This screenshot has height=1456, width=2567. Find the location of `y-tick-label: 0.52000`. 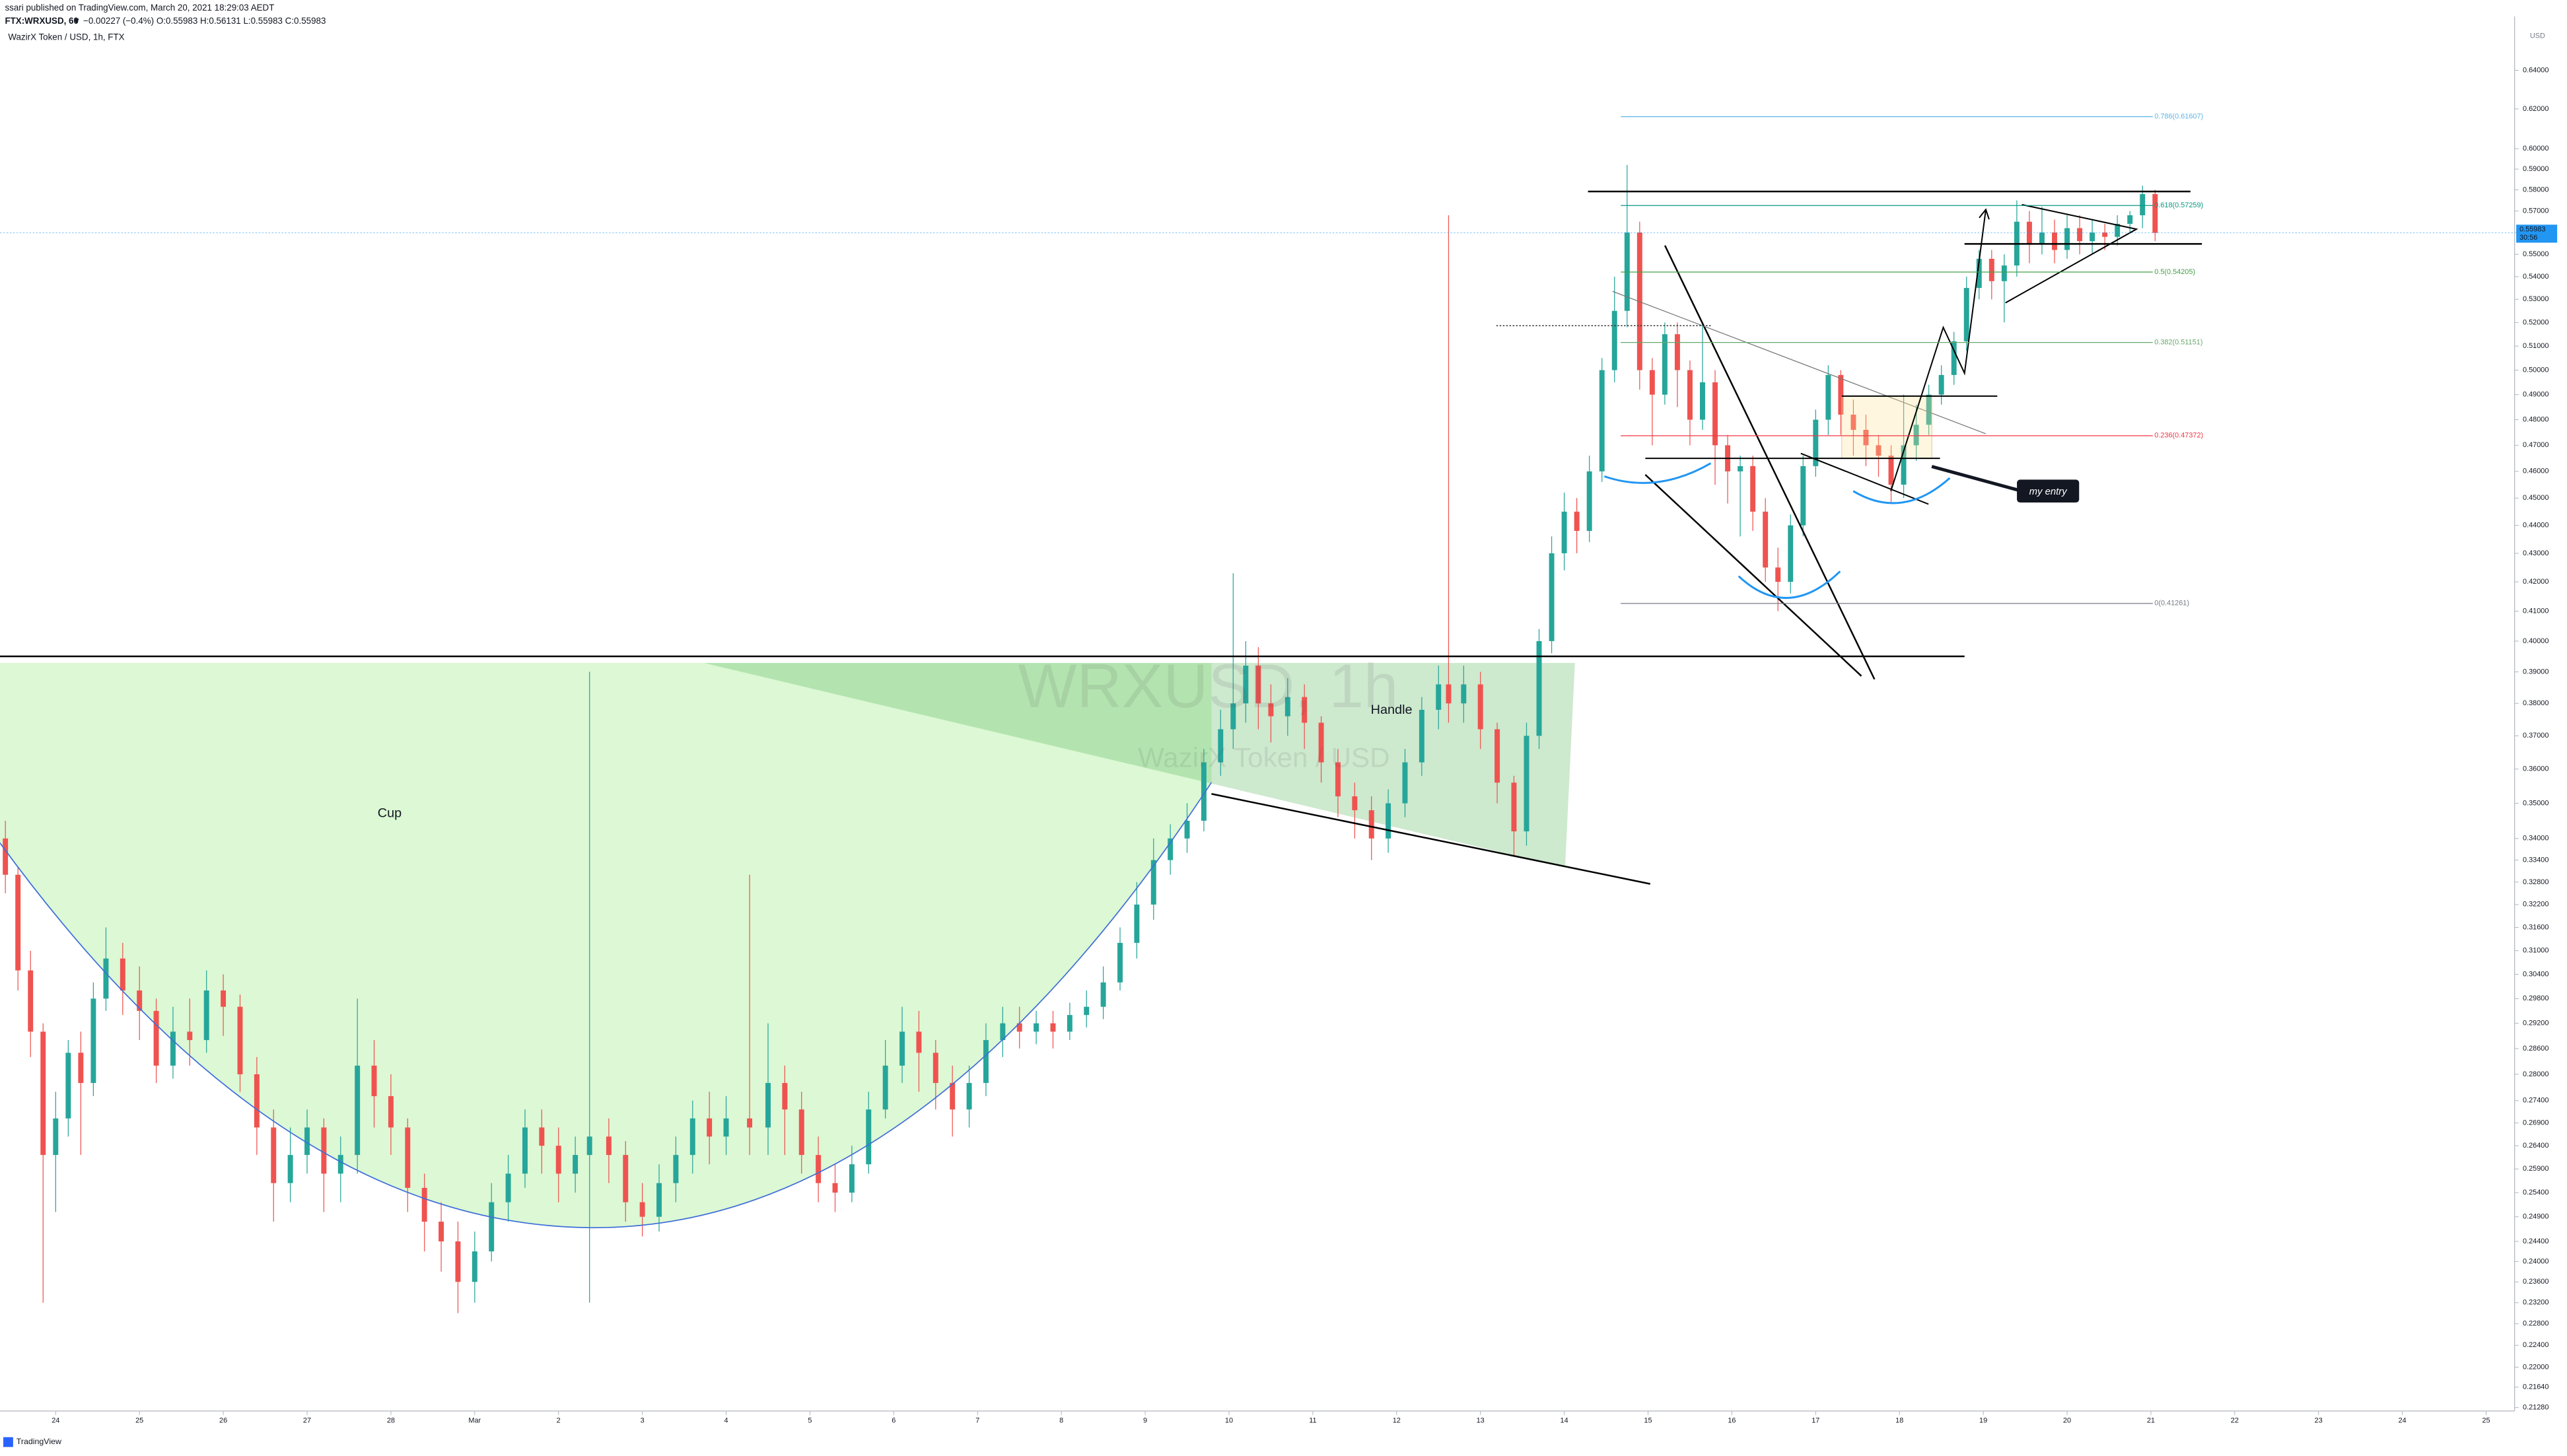

y-tick-label: 0.52000 is located at coordinates (2536, 322).